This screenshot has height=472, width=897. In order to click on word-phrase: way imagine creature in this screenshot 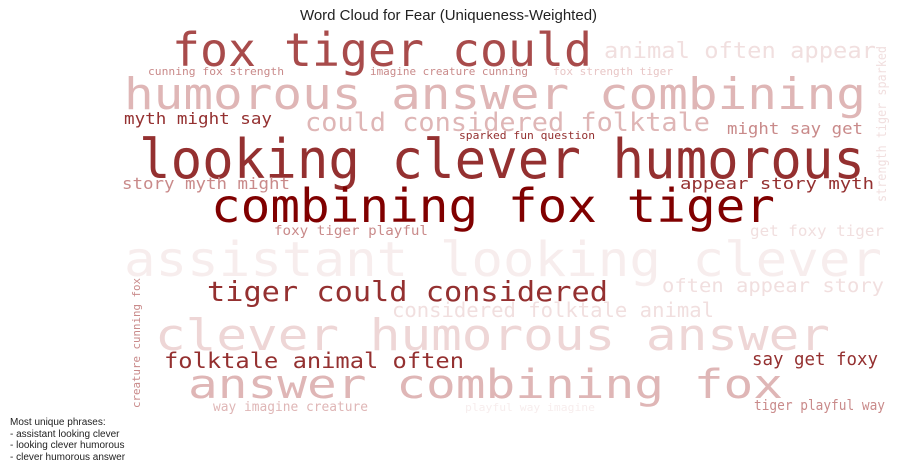, I will do `click(290, 407)`.